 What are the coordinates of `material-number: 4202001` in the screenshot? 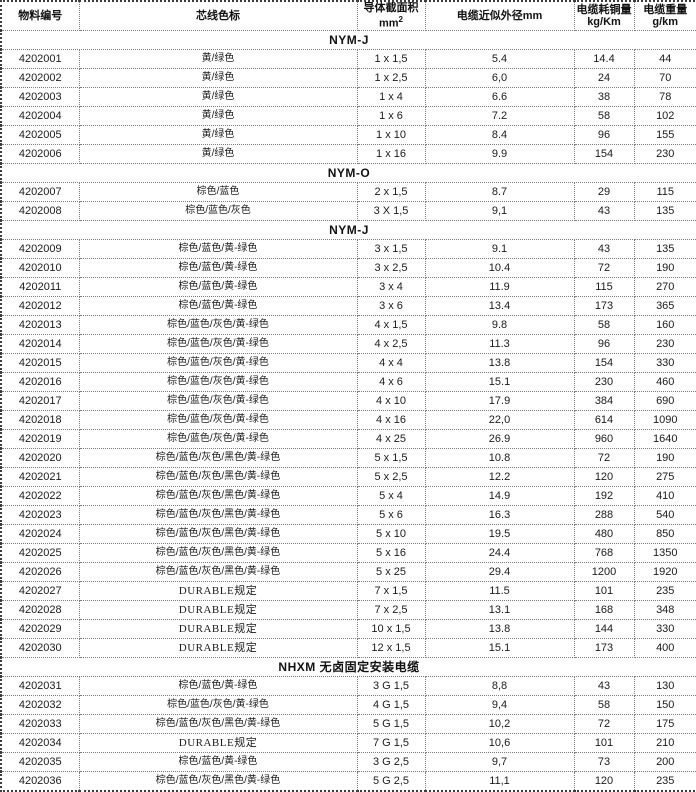 It's located at (40, 58).